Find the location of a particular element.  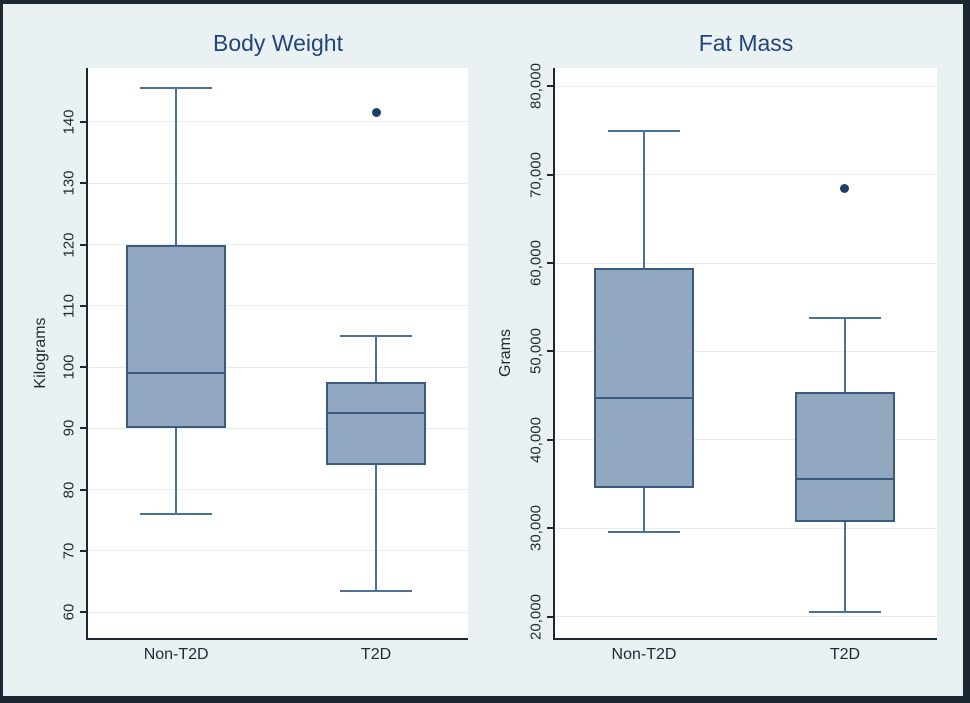

chart-title-fat-mass: Fat Mass is located at coordinates (746, 43).